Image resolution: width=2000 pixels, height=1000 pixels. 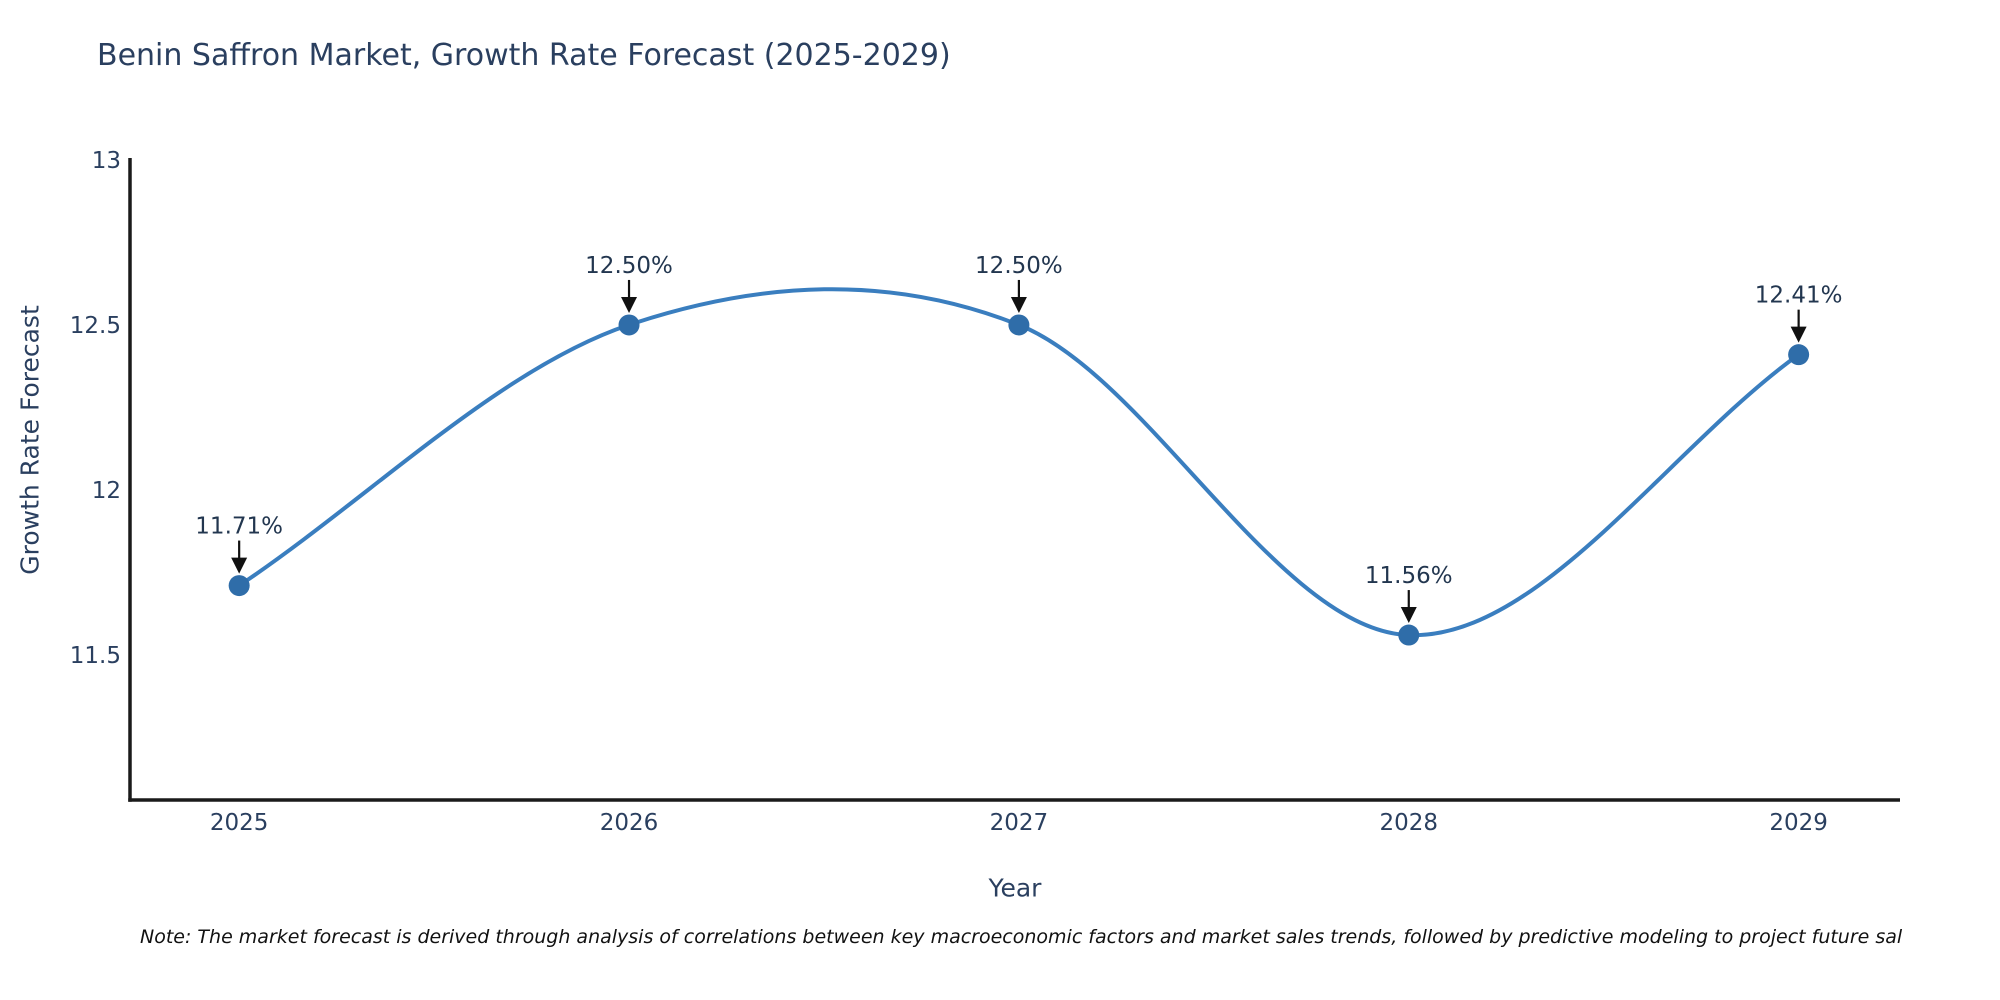 What do you see at coordinates (629, 823) in the screenshot?
I see `x-tick-label: 2026` at bounding box center [629, 823].